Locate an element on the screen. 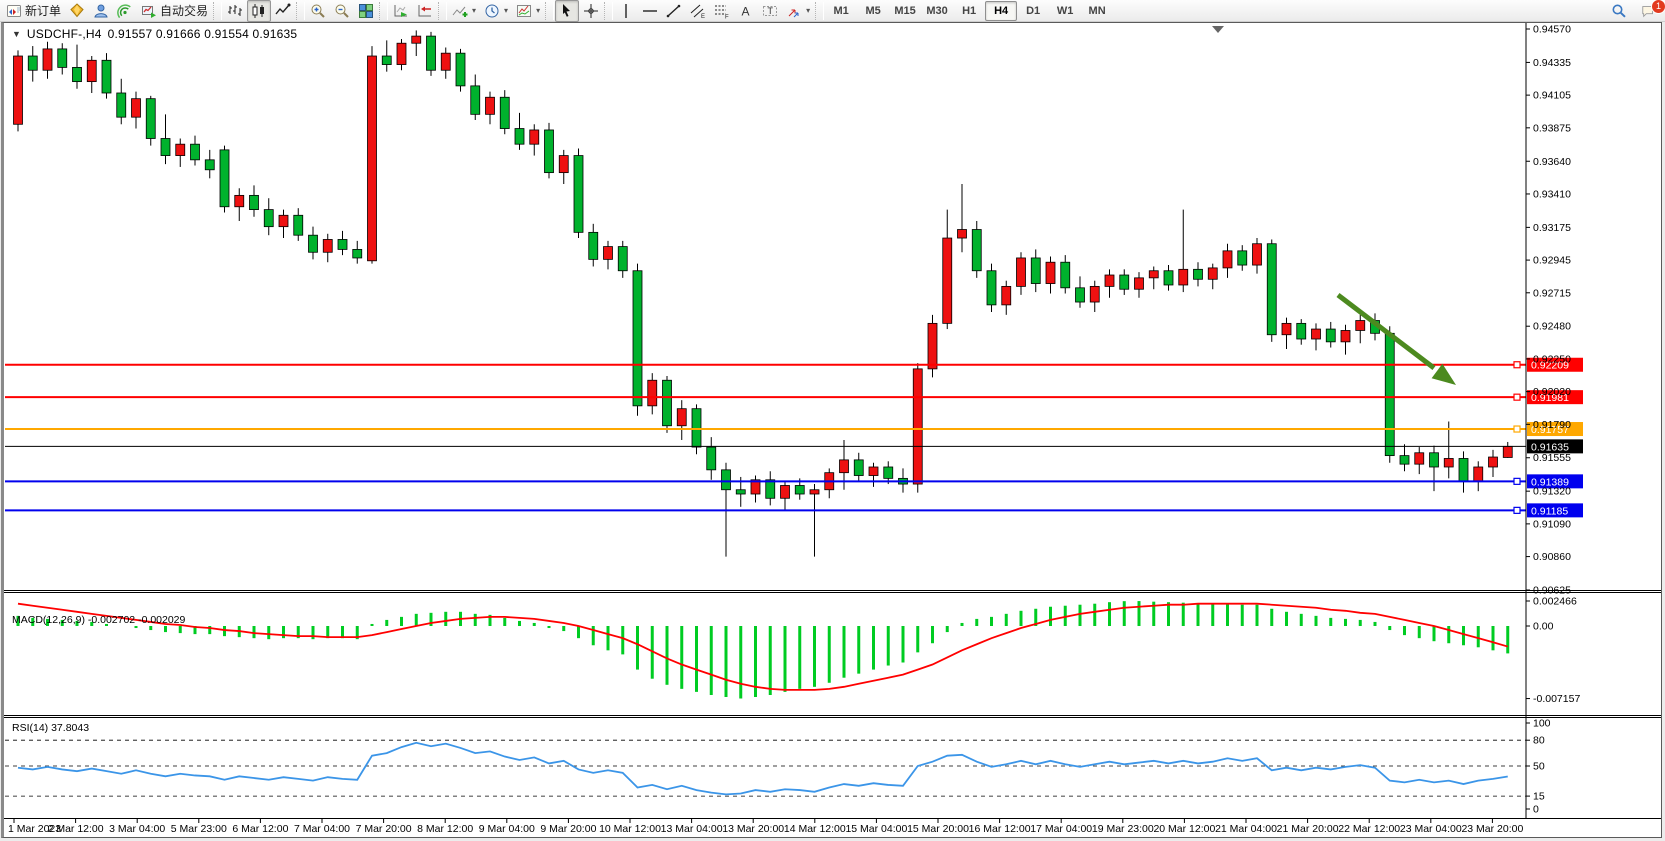 The image size is (1665, 841). current-price-tag: 0.91635 is located at coordinates (1555, 446).